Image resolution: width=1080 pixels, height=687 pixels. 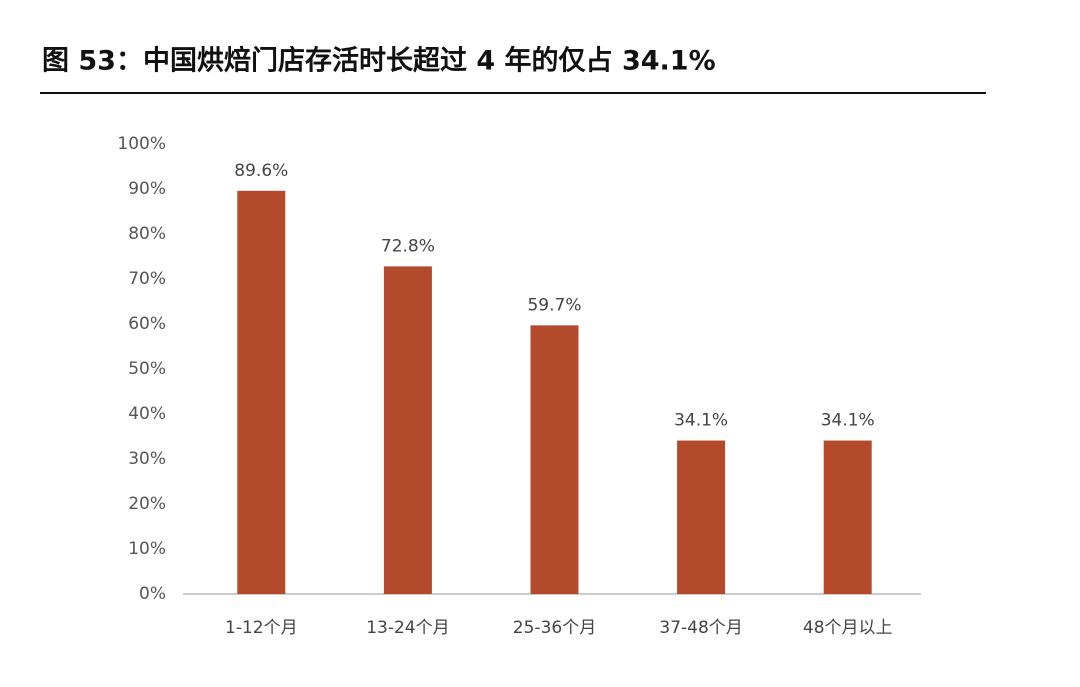 What do you see at coordinates (147, 324) in the screenshot?
I see `y-tick-label: 60%` at bounding box center [147, 324].